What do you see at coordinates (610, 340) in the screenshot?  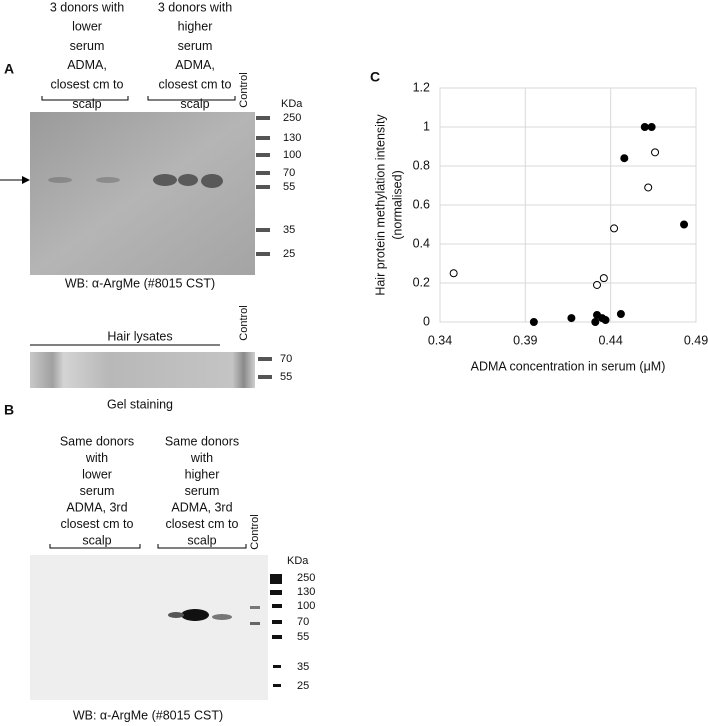 I see `x-tick-label: 0.44` at bounding box center [610, 340].